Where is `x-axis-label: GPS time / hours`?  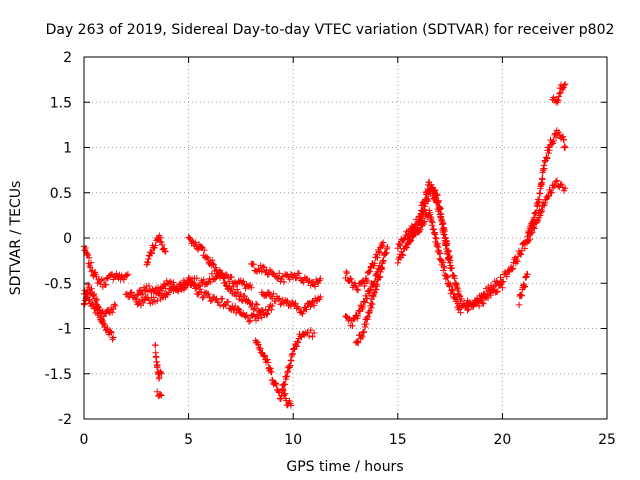 x-axis-label: GPS time / hours is located at coordinates (344, 467).